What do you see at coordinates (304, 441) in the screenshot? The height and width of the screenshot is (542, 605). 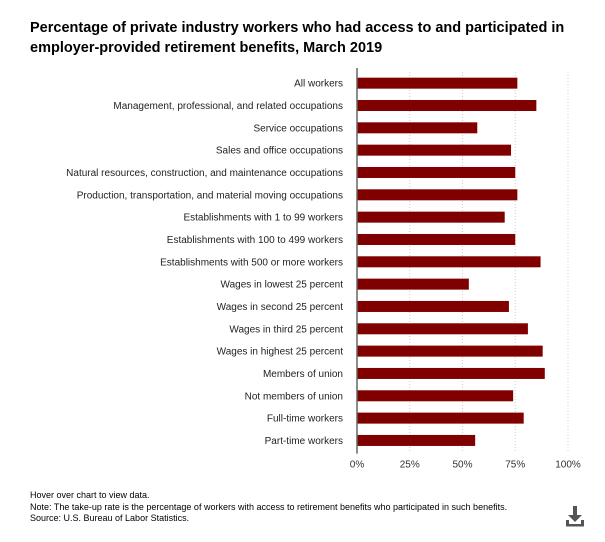 I see `category-label: Part-time workers` at bounding box center [304, 441].